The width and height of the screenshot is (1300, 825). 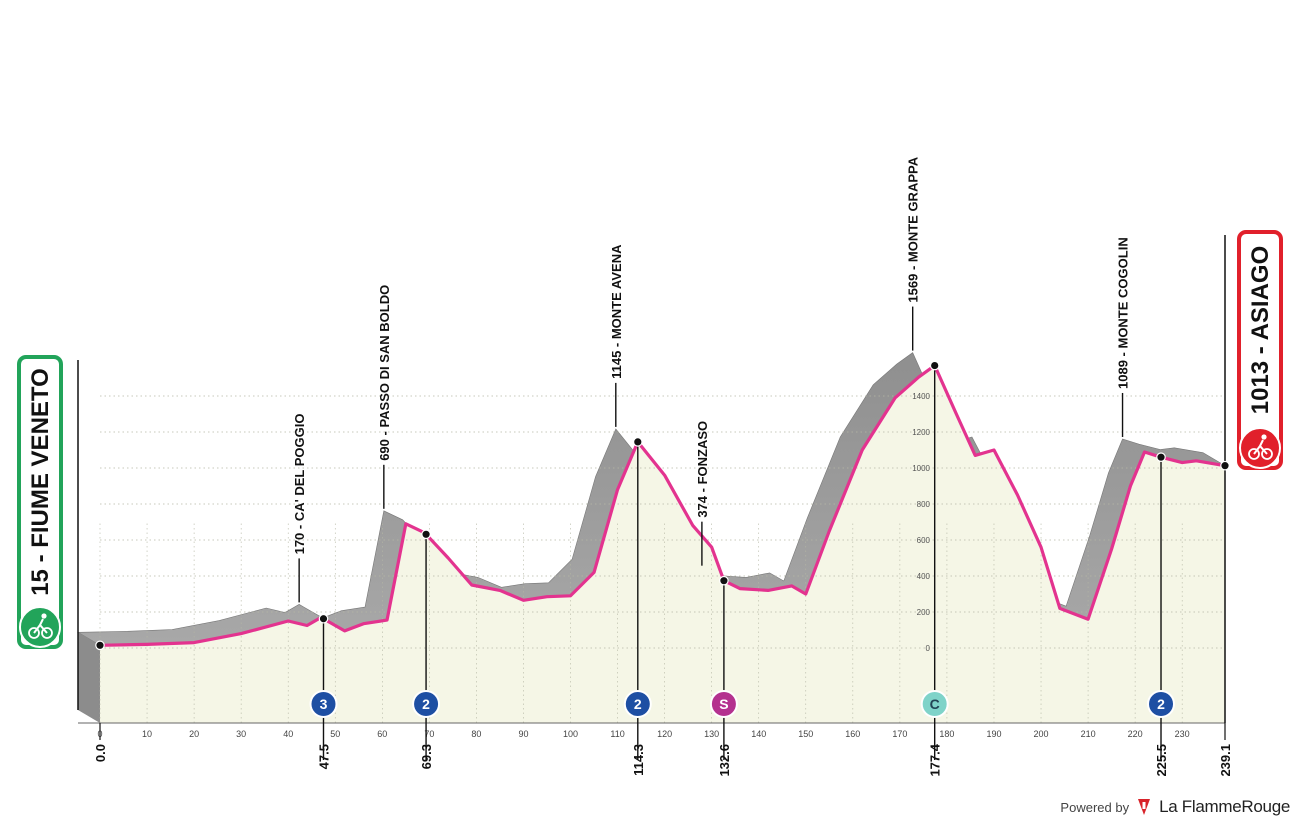 What do you see at coordinates (1041, 734) in the screenshot?
I see `distance-tick-label: 200` at bounding box center [1041, 734].